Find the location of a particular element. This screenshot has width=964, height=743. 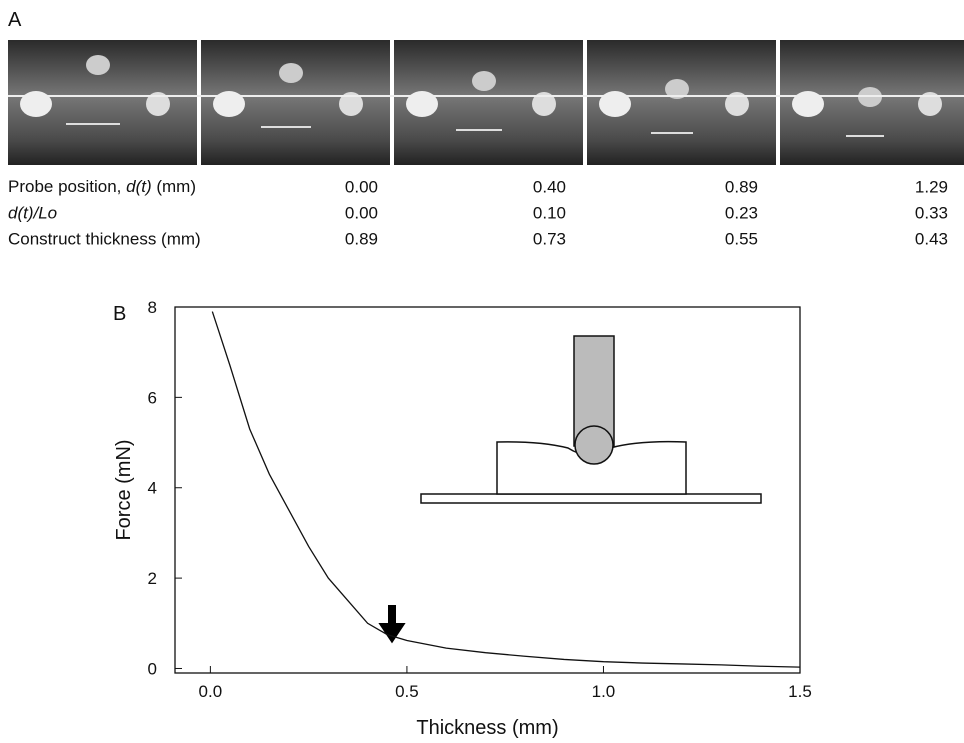

panel-label: B is located at coordinates (119, 314).